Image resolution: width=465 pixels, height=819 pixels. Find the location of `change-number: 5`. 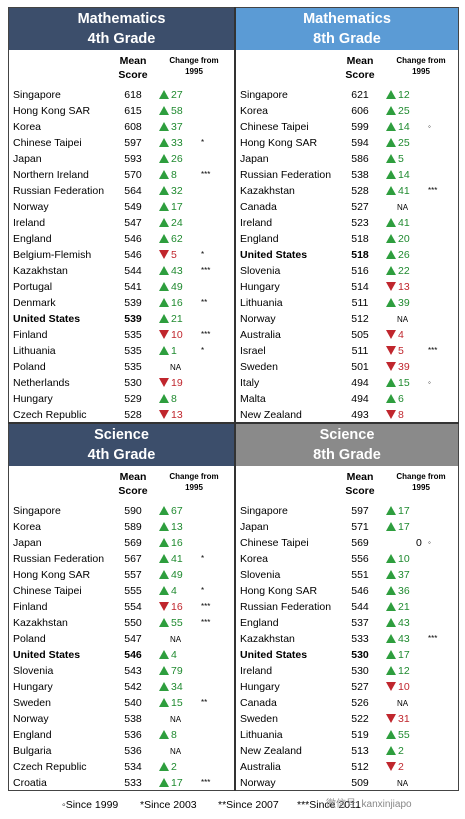

change-number: 5 is located at coordinates (401, 159).